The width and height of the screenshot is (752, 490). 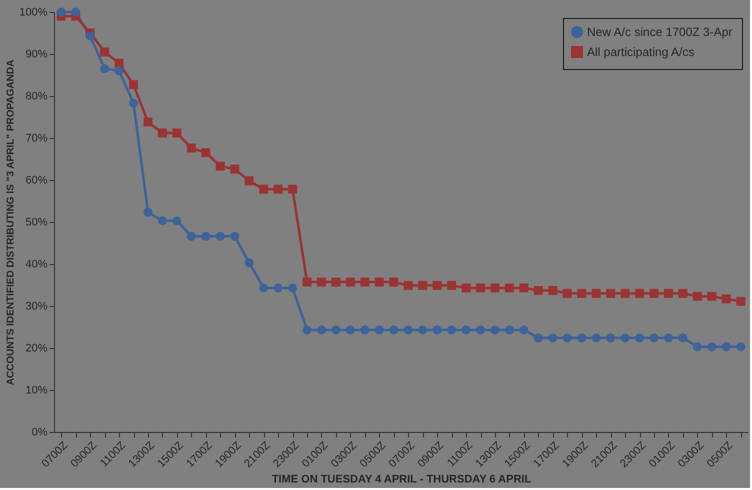 What do you see at coordinates (36, 222) in the screenshot?
I see `y-tick-label: 50%` at bounding box center [36, 222].